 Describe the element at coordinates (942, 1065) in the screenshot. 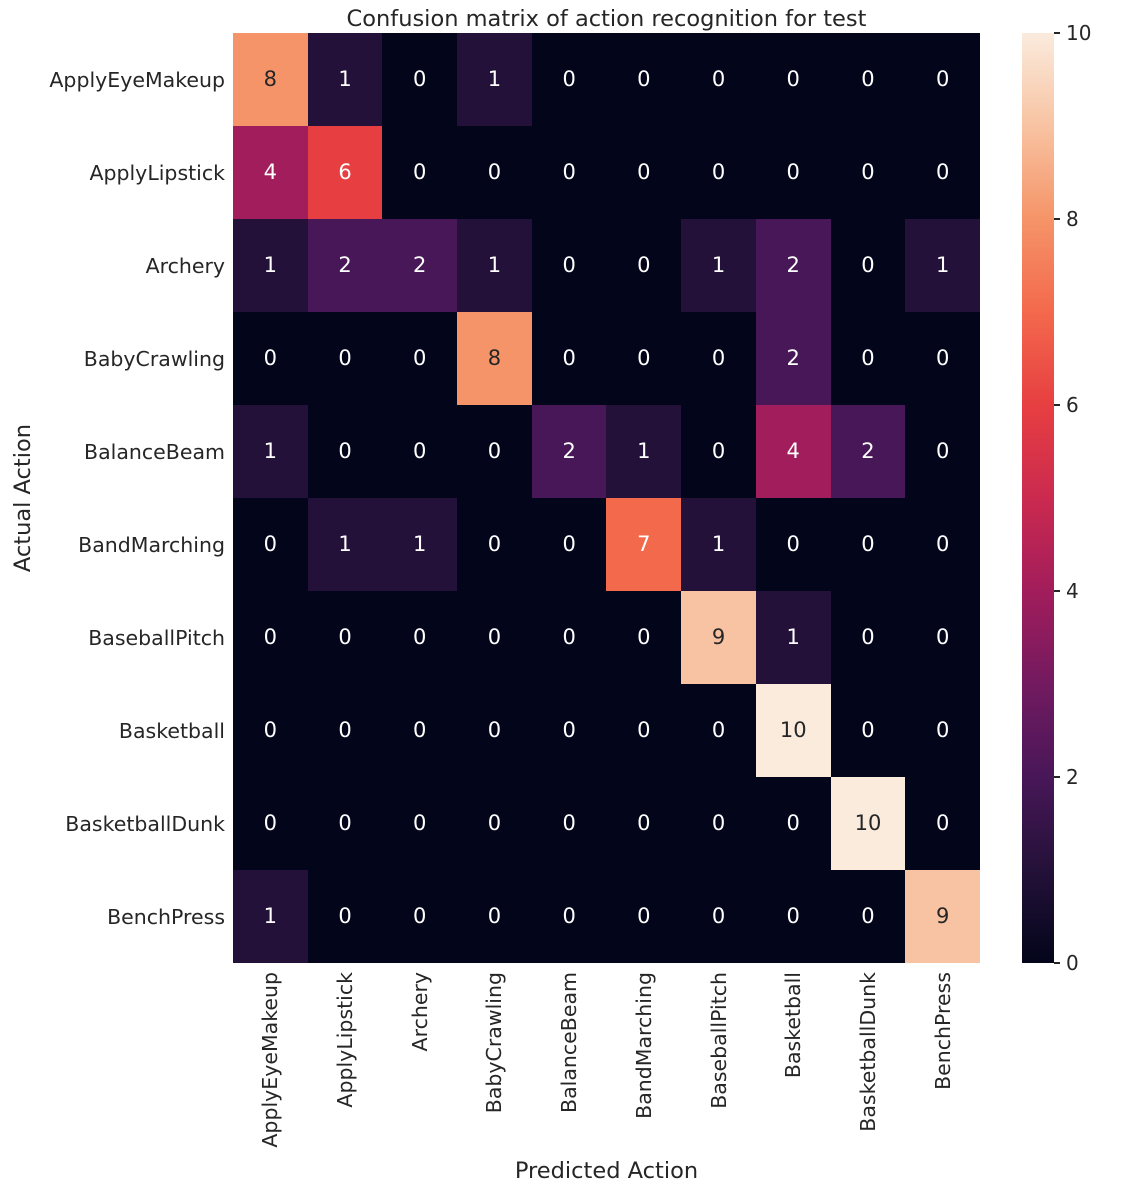

I see `x-tick-label: BenchPress` at that location.